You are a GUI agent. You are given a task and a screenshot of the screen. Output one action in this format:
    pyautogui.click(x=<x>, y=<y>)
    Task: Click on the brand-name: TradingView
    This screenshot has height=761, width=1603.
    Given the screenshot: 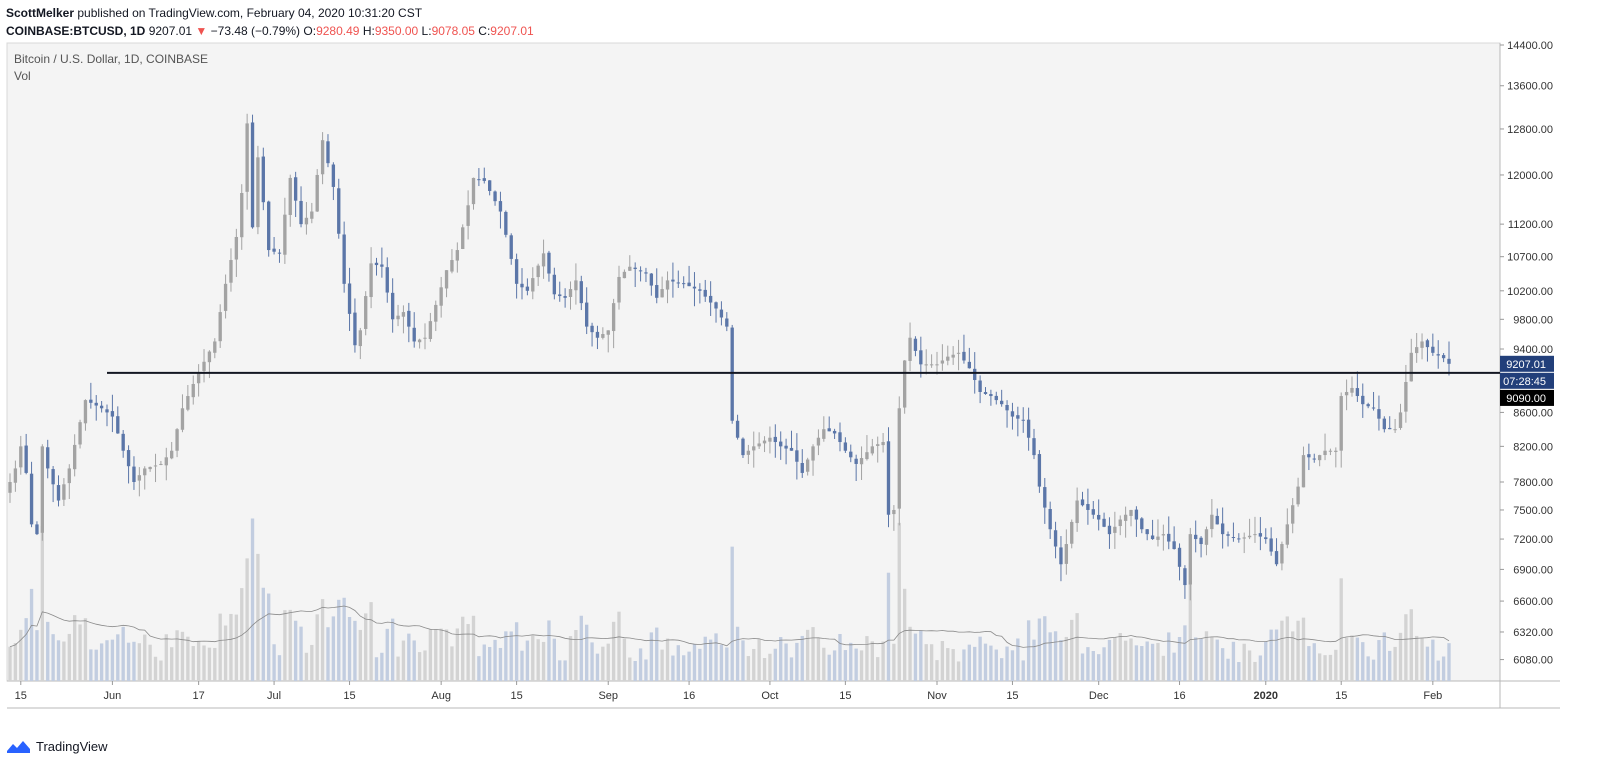 What is the action you would take?
    pyautogui.click(x=72, y=746)
    